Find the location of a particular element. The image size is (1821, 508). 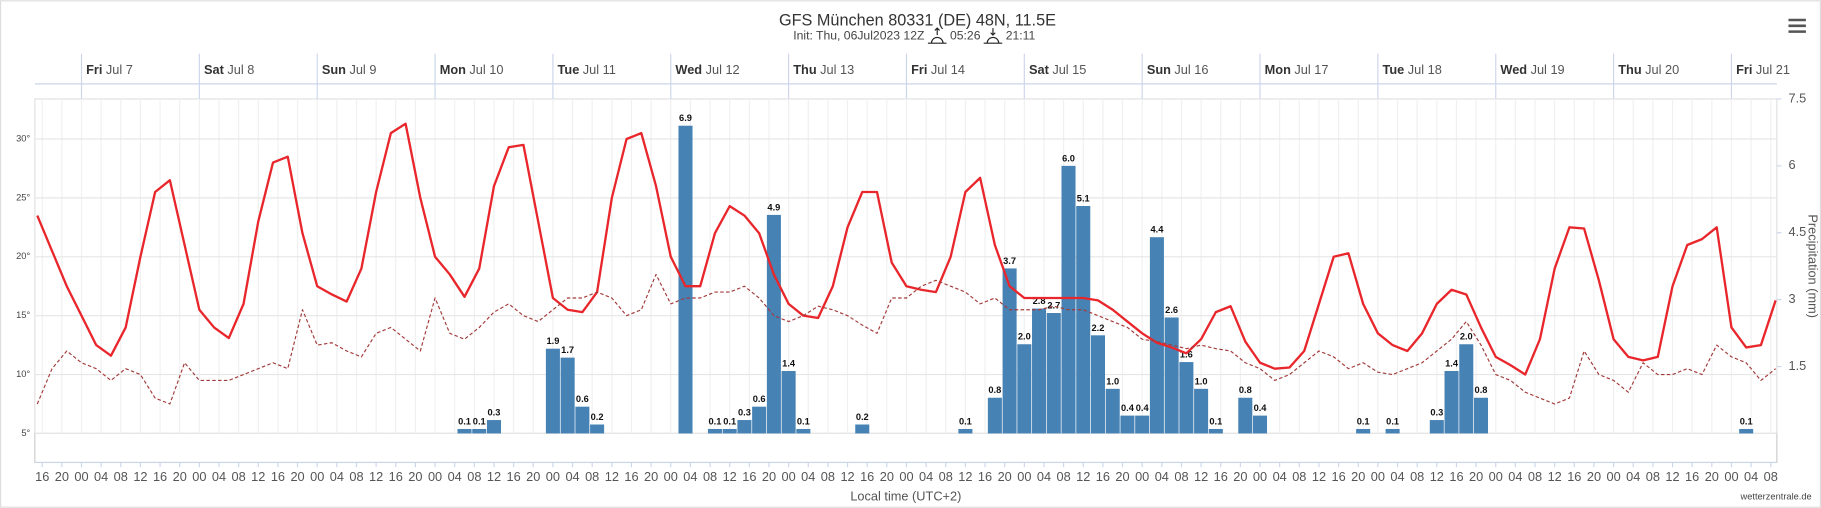

y2-axis-title: Precipitation (mm) is located at coordinates (1812, 266).